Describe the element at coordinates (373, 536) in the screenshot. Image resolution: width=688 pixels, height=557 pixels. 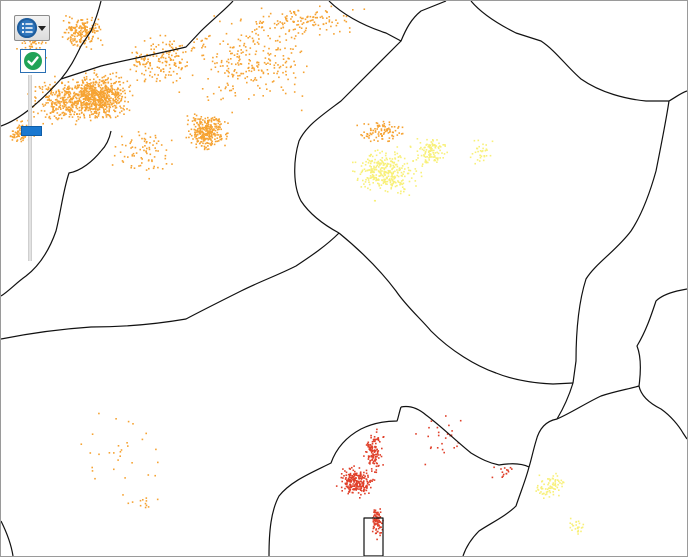
I see `highlighted-parcel` at that location.